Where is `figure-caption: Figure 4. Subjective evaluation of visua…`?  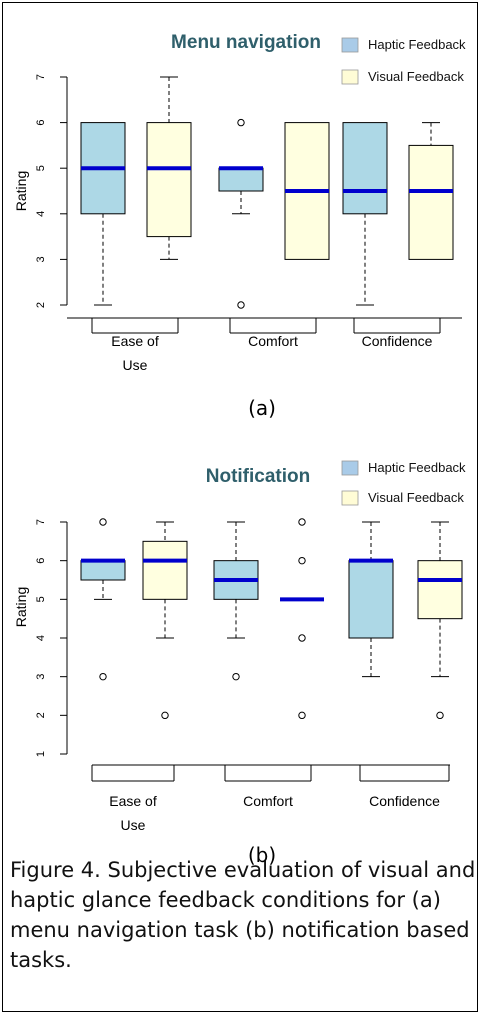 figure-caption: Figure 4. Subjective evaluation of visua… is located at coordinates (243, 915).